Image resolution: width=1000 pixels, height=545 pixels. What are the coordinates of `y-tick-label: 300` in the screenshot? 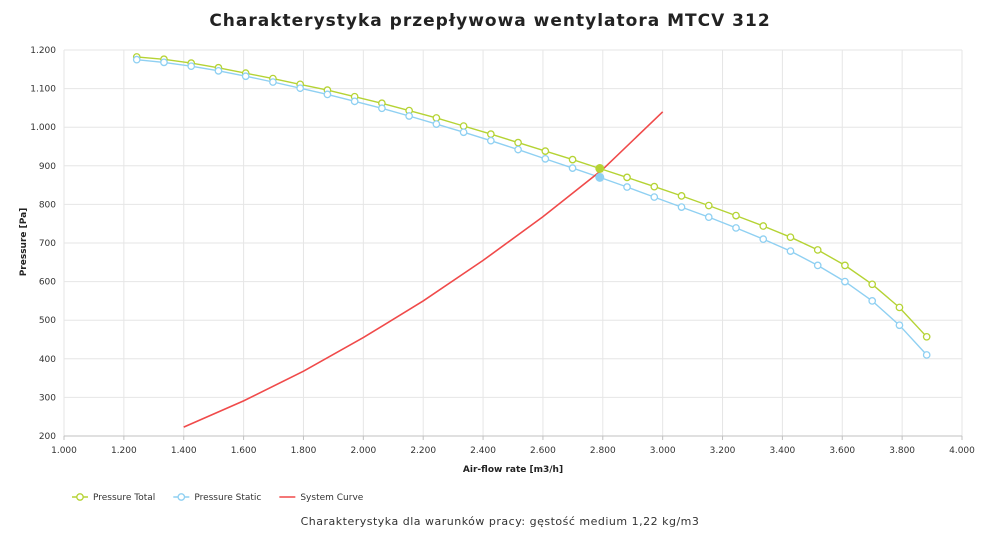 It's located at (47, 398).